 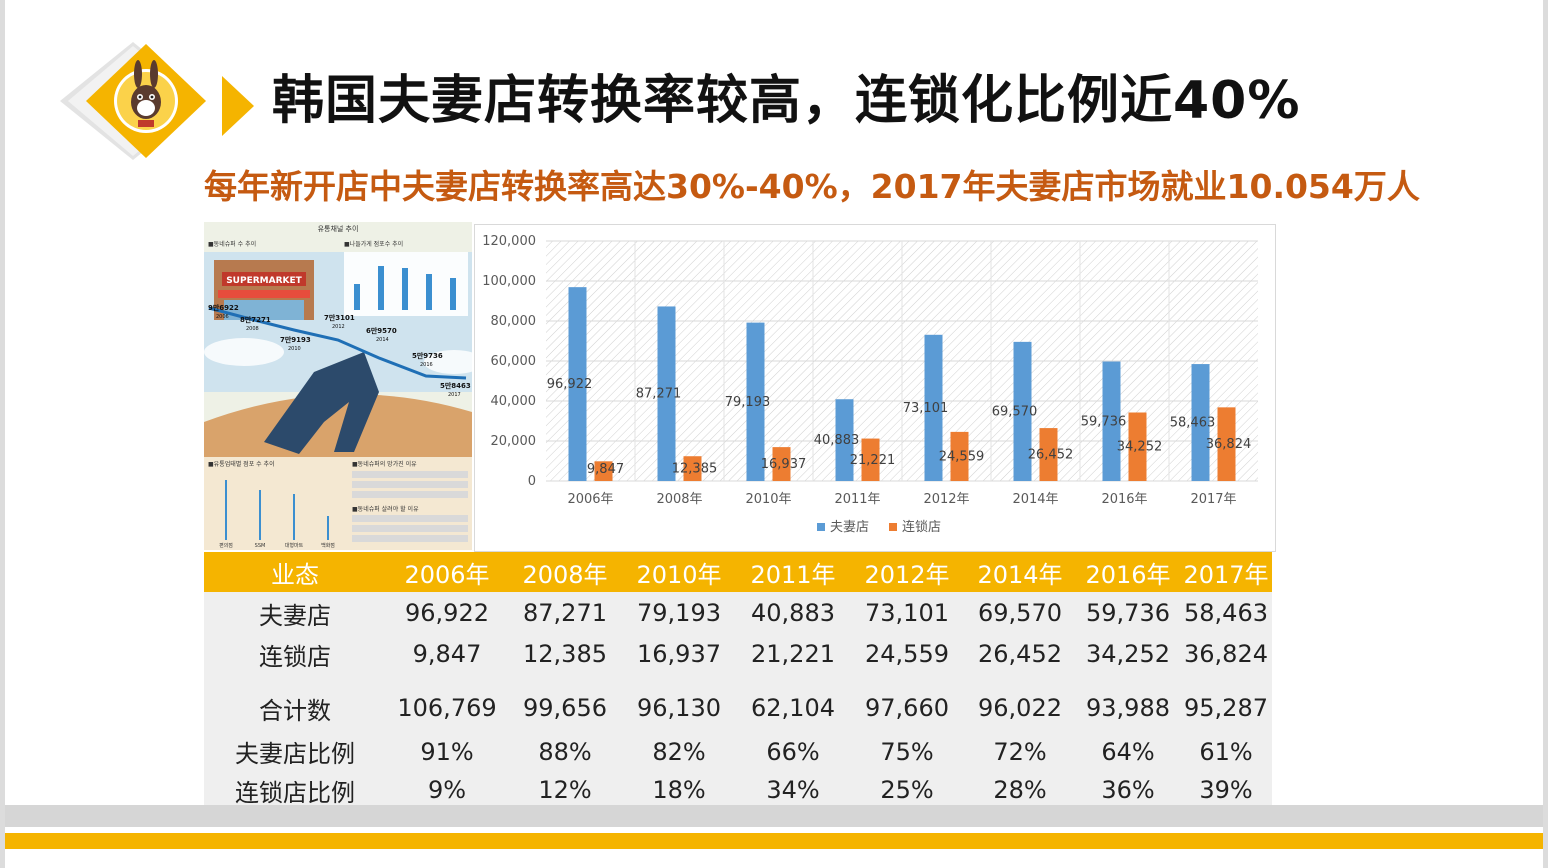 What do you see at coordinates (1035, 499) in the screenshot?
I see `x-tick-label: 2014年` at bounding box center [1035, 499].